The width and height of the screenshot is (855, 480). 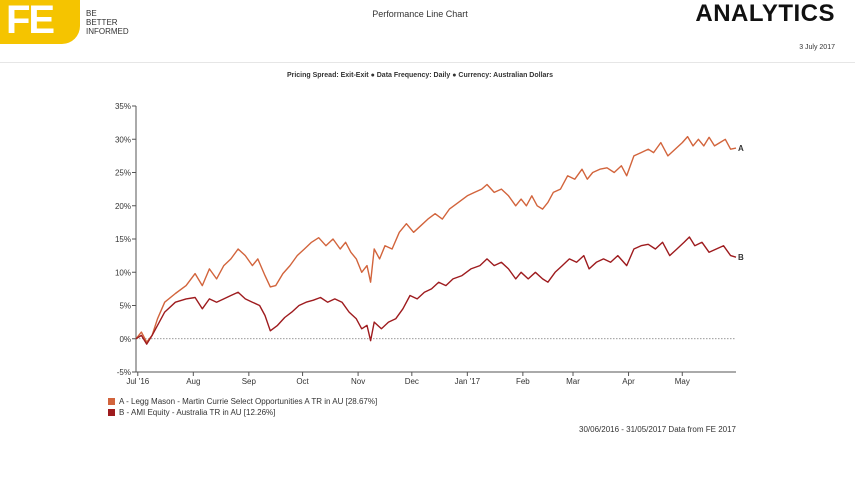 What do you see at coordinates (628, 381) in the screenshot?
I see `x-tick-label: Apr` at bounding box center [628, 381].